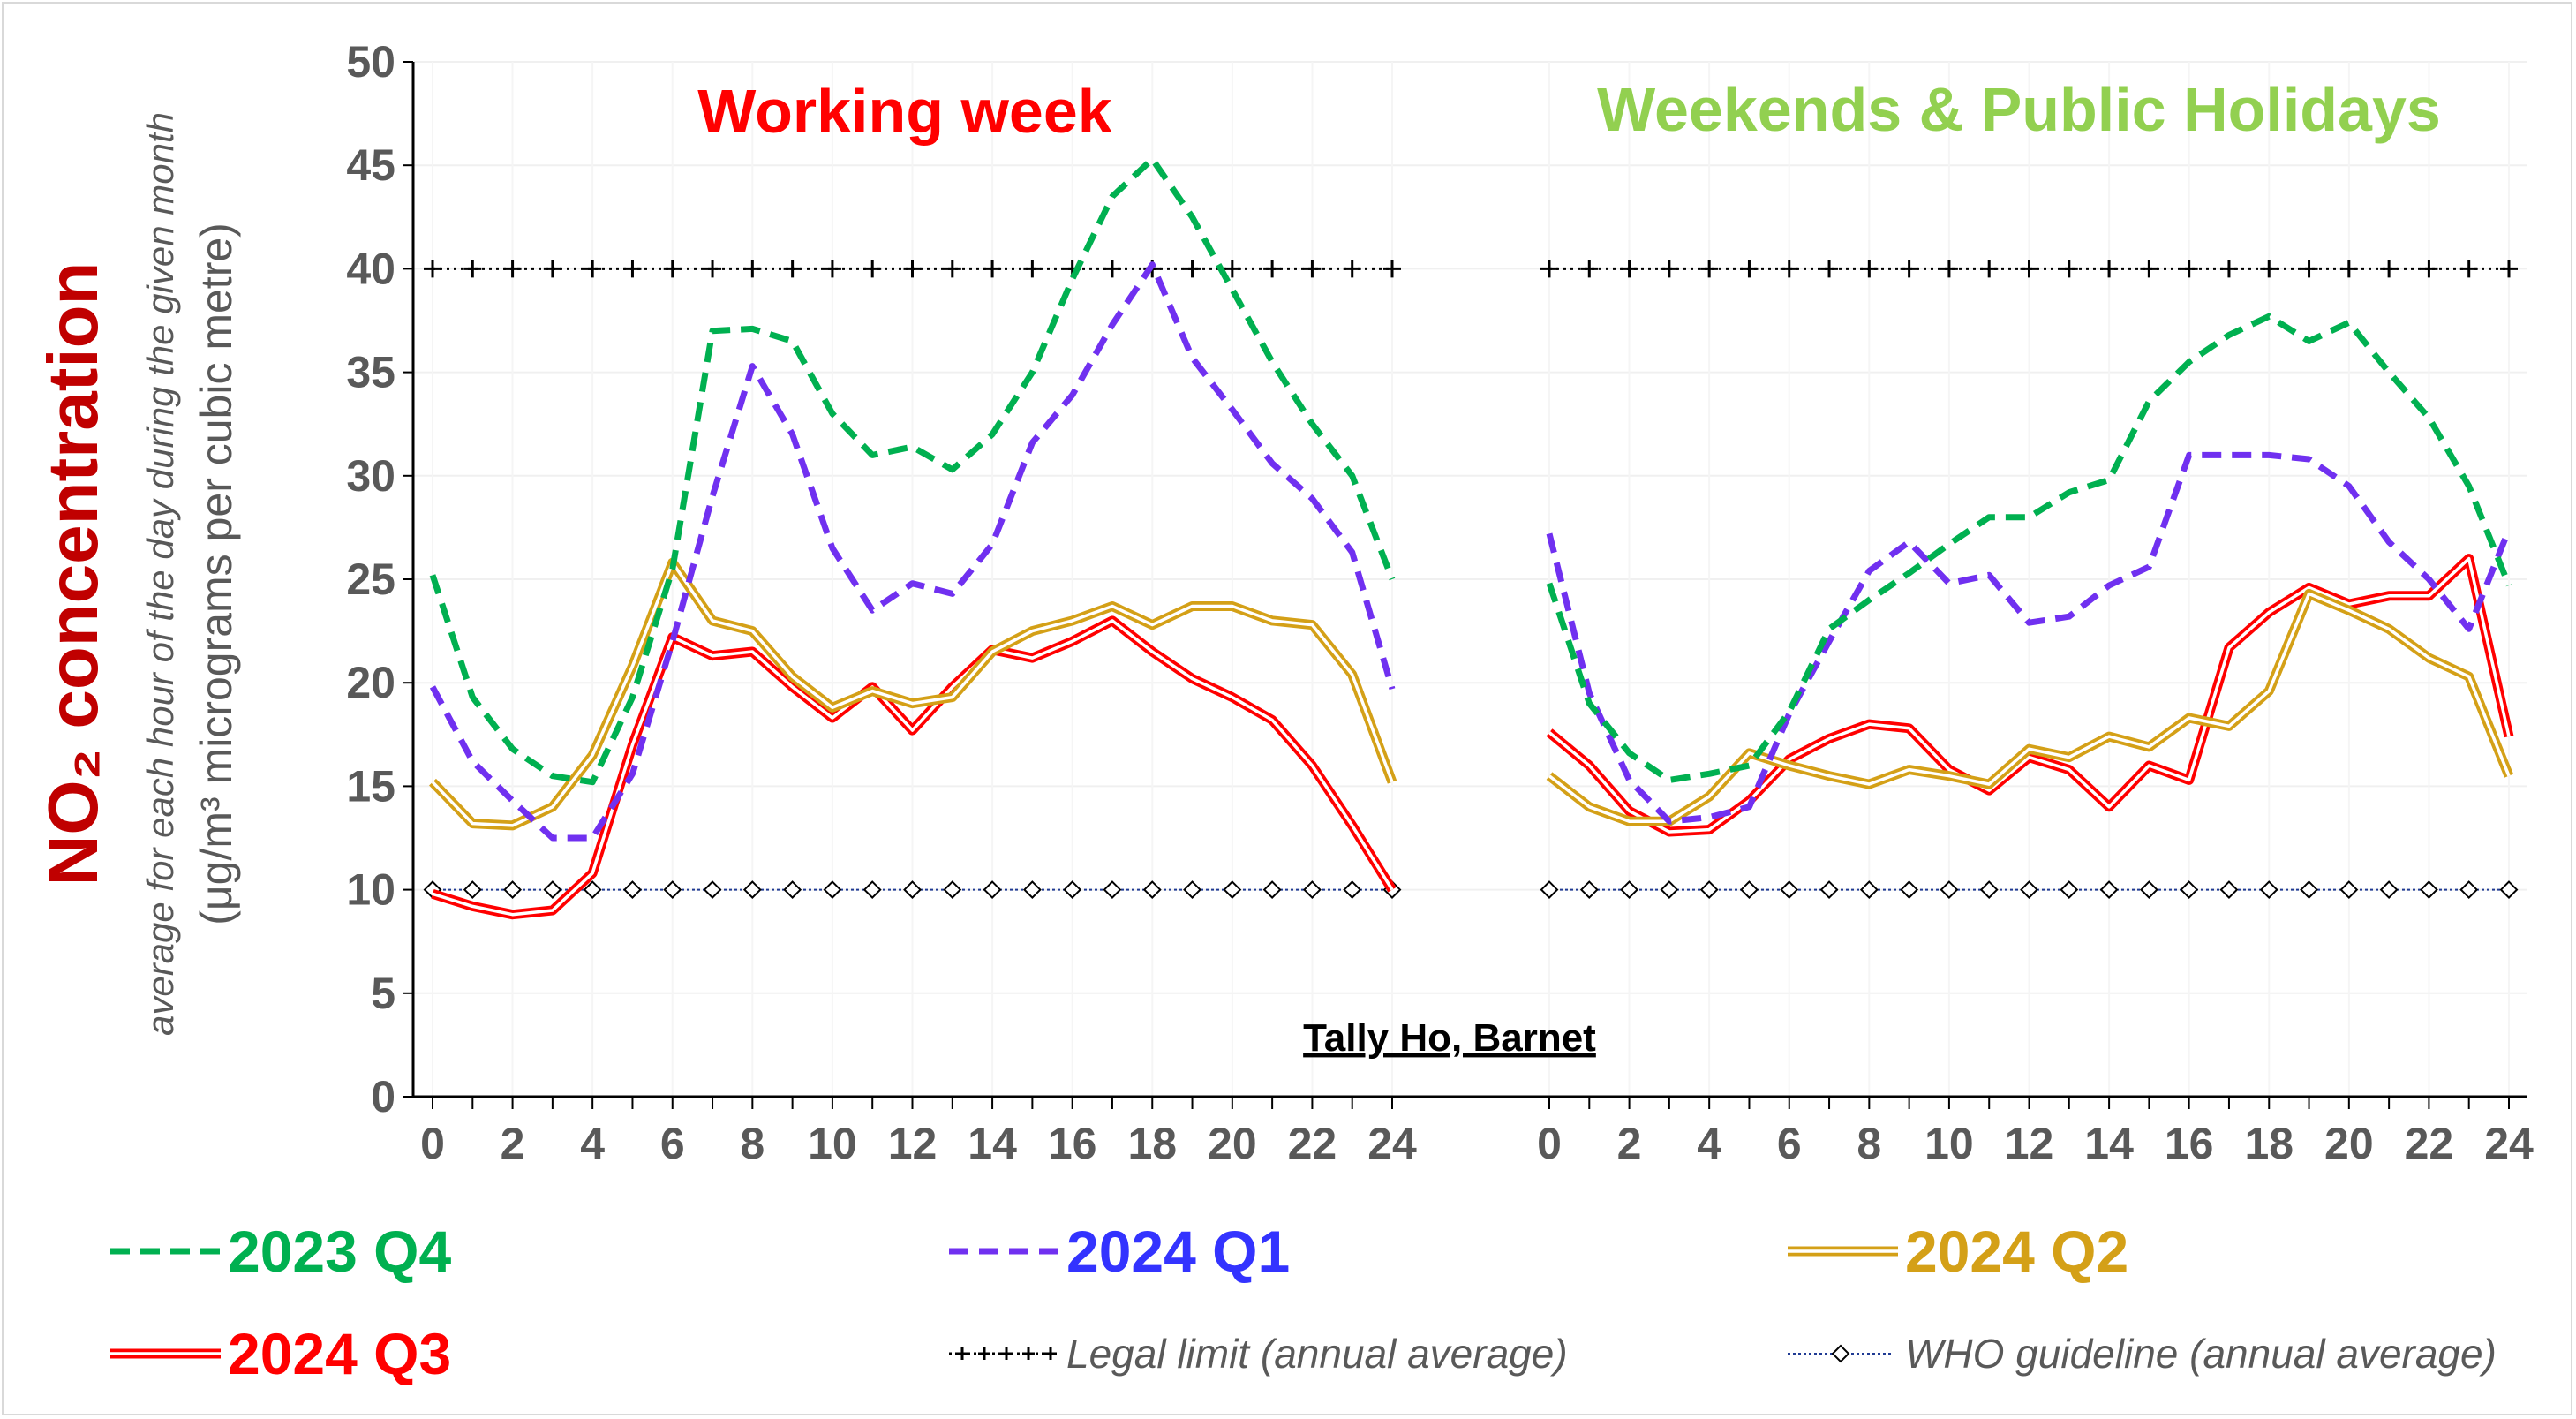 This screenshot has height=1419, width=2576. Describe the element at coordinates (371, 890) in the screenshot. I see `y-tick-label: 10` at that location.